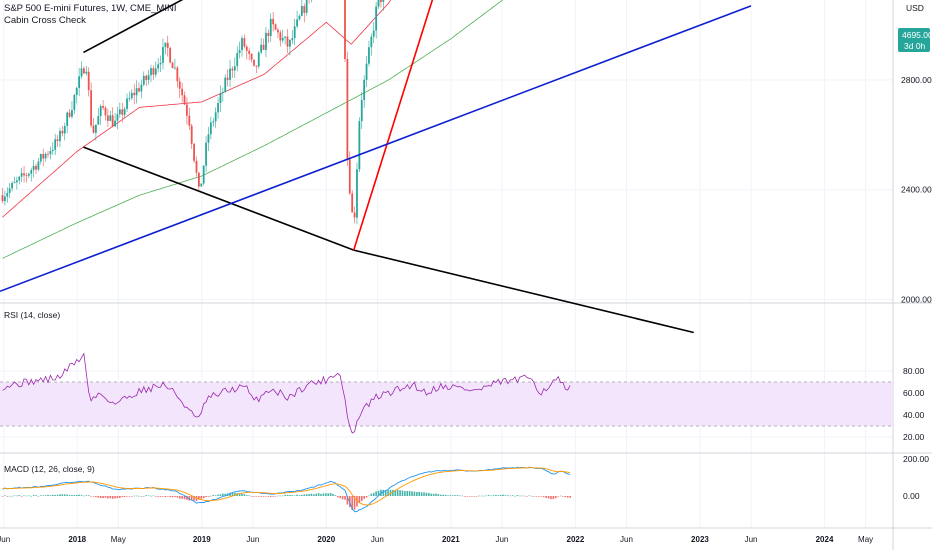 Image resolution: width=932 pixels, height=550 pixels. What do you see at coordinates (5, 539) in the screenshot?
I see `time-tick-0: Jun` at bounding box center [5, 539].